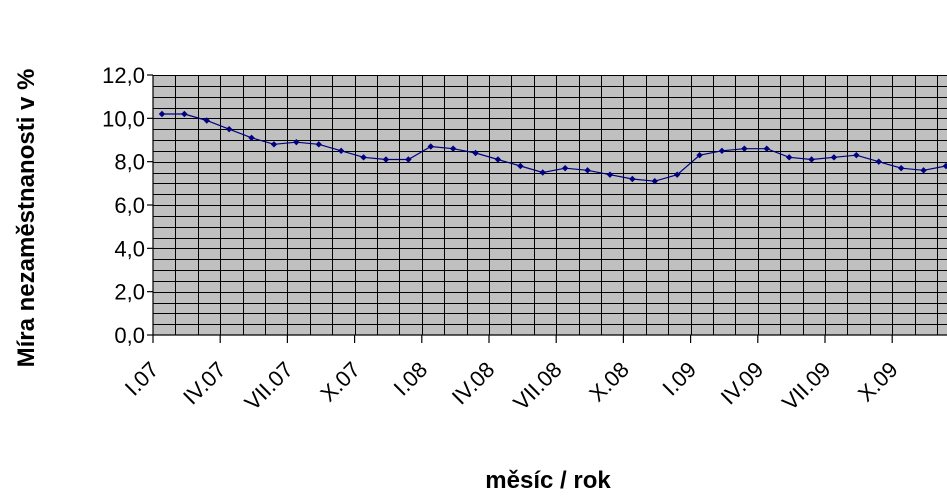  What do you see at coordinates (129, 292) in the screenshot?
I see `y-tick-label: 2,0` at bounding box center [129, 292].